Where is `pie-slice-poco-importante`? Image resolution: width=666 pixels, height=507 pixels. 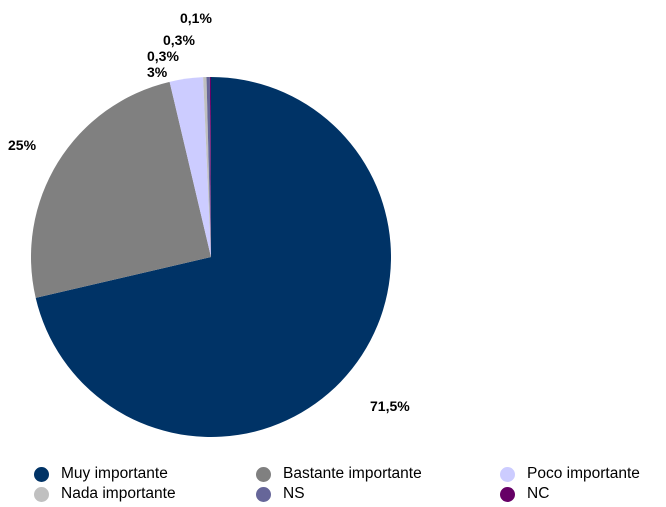 pie-slice-poco-importante is located at coordinates (190, 167).